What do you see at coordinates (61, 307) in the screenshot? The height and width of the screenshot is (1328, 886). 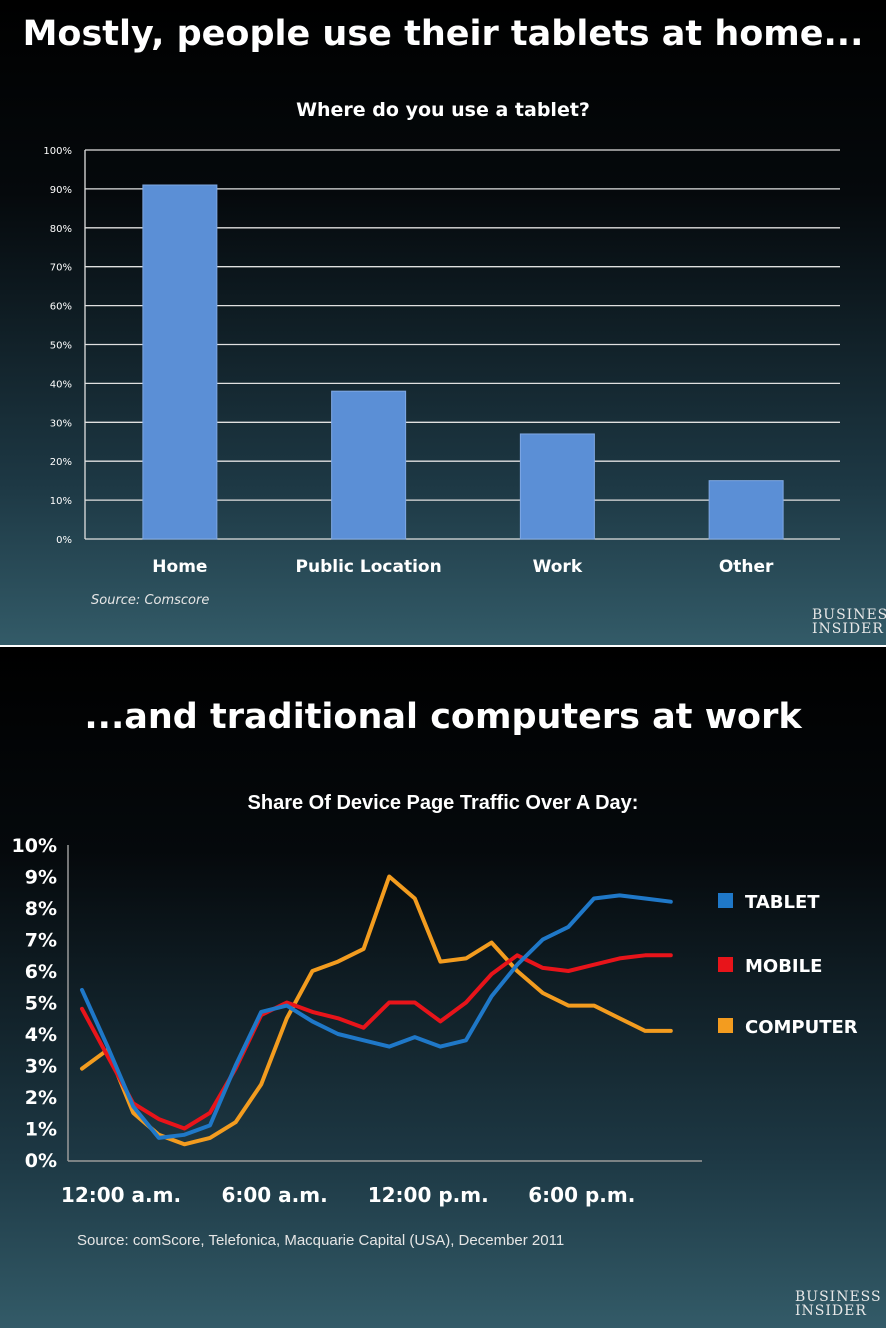 I see `y-tick-label: 60%` at bounding box center [61, 307].